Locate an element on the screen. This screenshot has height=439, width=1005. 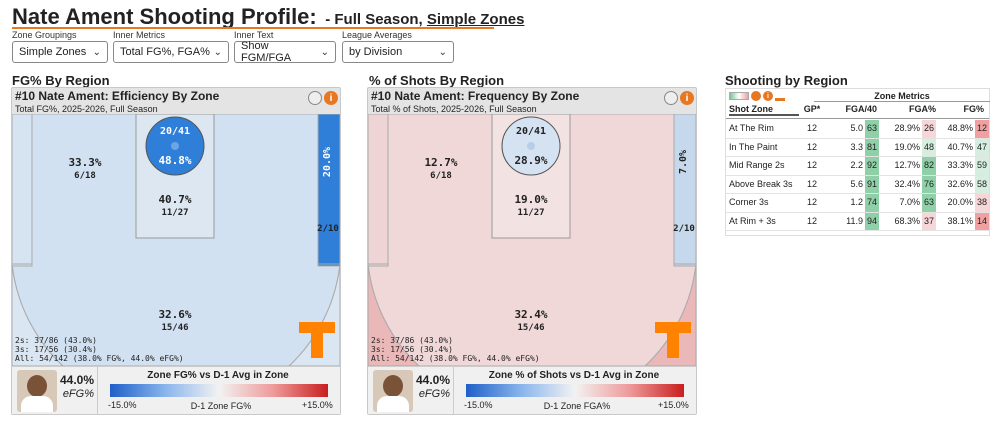
cell-fg: 33.3% is located at coordinates (960, 165).